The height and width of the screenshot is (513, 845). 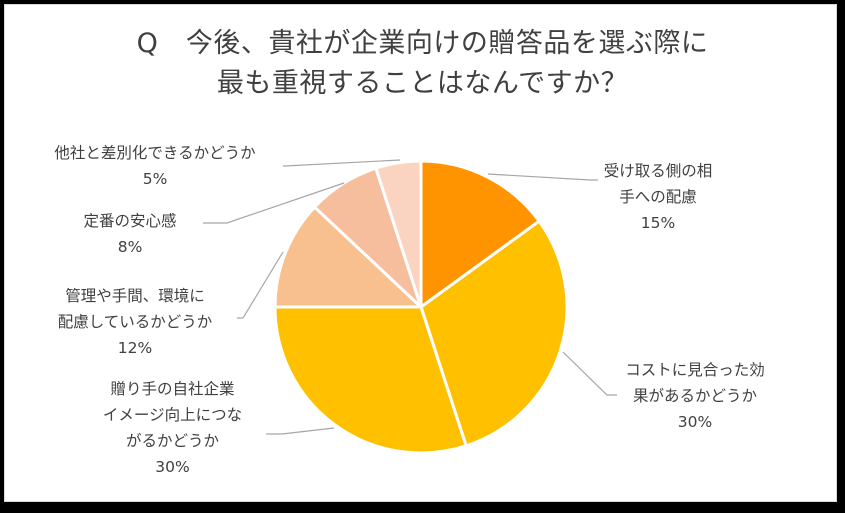 I want to click on label-percent: 15%, so click(x=658, y=223).